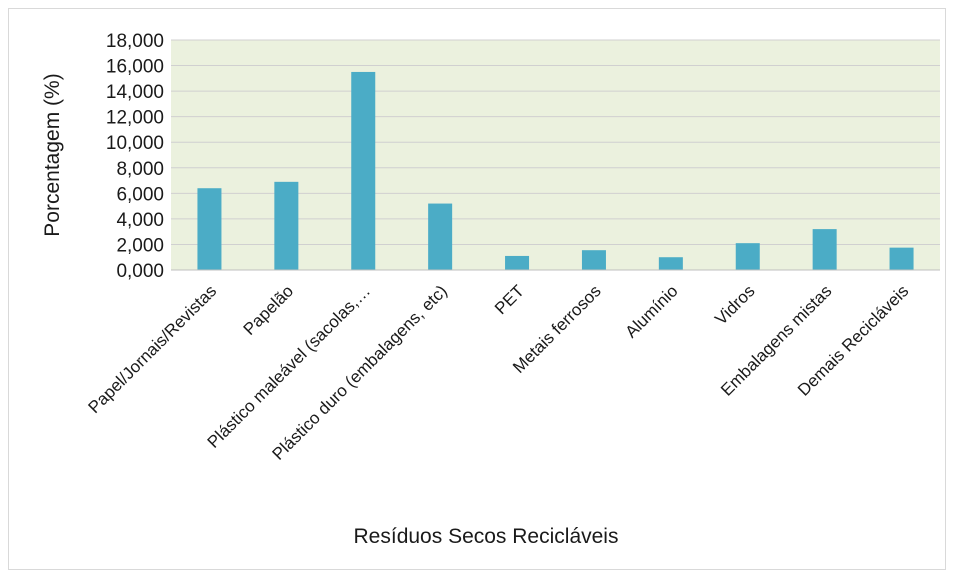  Describe the element at coordinates (734, 304) in the screenshot. I see `x-category-label: Vidros` at that location.